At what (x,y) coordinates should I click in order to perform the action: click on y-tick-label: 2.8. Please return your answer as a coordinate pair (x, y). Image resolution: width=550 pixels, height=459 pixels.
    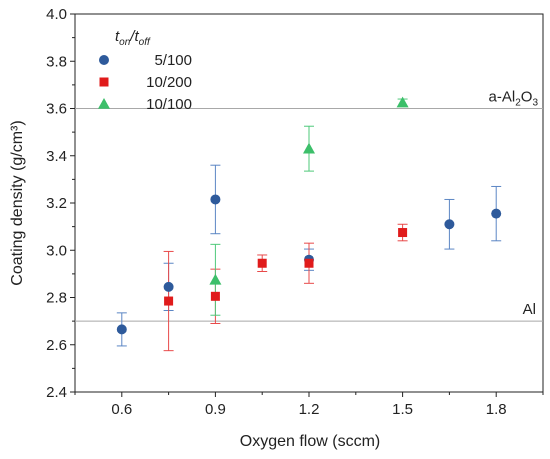
    Looking at the image, I should click on (56, 298).